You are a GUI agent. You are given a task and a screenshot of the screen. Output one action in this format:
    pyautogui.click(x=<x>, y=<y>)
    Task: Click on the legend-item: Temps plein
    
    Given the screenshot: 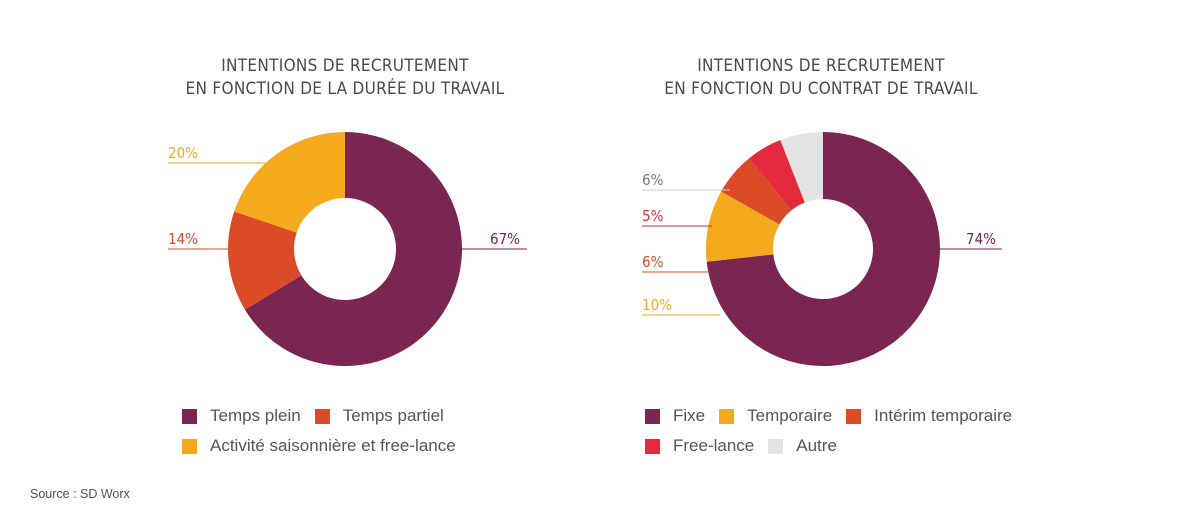 What is the action you would take?
    pyautogui.click(x=241, y=416)
    